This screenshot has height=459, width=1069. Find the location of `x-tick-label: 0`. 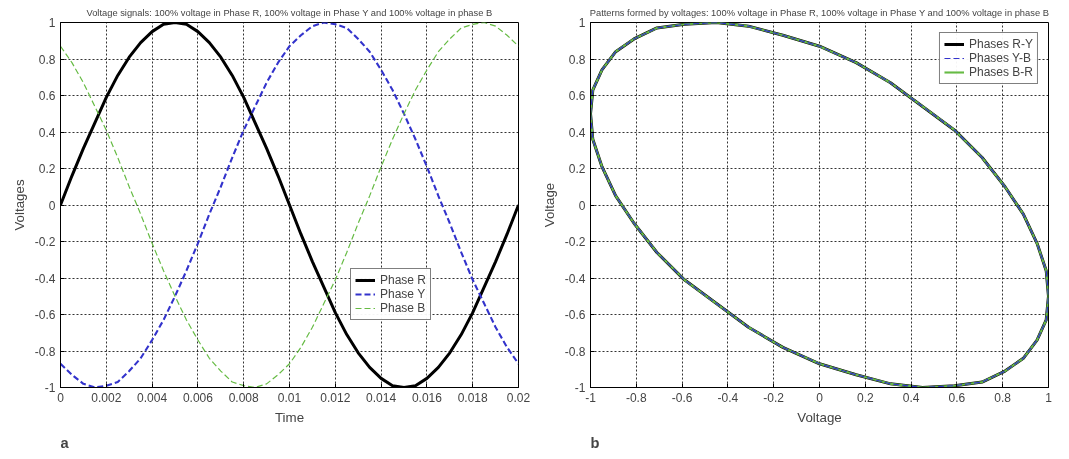

x-tick-label: 0 is located at coordinates (820, 397).